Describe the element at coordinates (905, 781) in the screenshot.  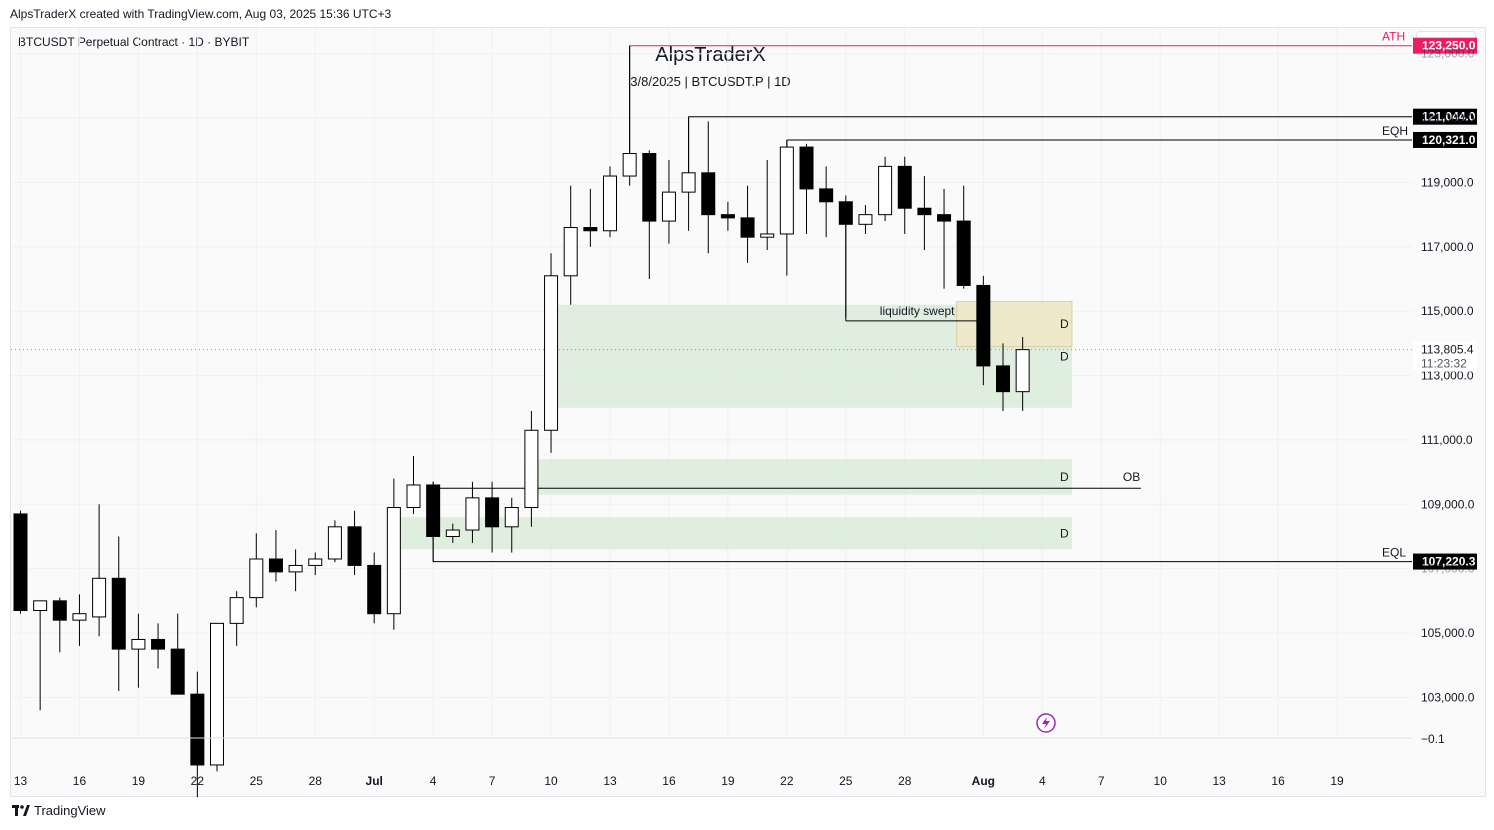
I see `x-tick-label: 28` at that location.